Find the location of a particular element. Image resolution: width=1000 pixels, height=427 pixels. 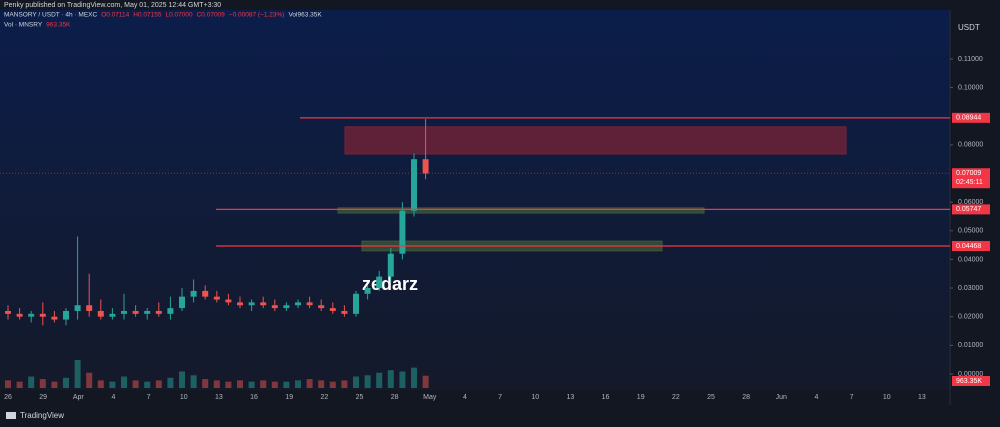

ohlc-value: O0.07114 is located at coordinates (115, 15).